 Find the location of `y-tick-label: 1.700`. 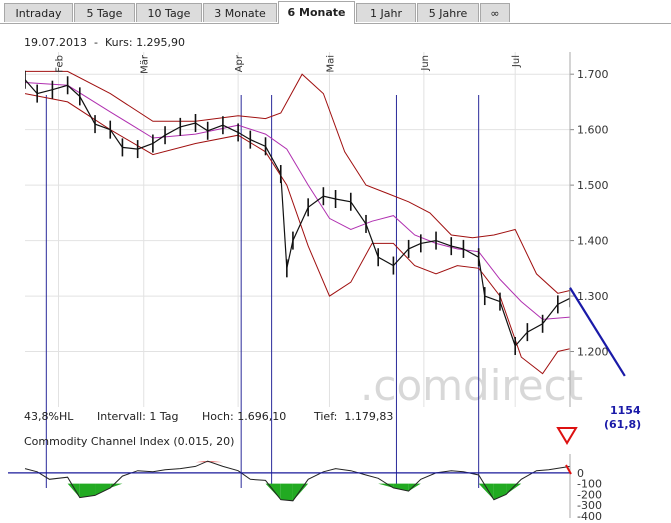

y-tick-label: 1.700 is located at coordinates (593, 74).